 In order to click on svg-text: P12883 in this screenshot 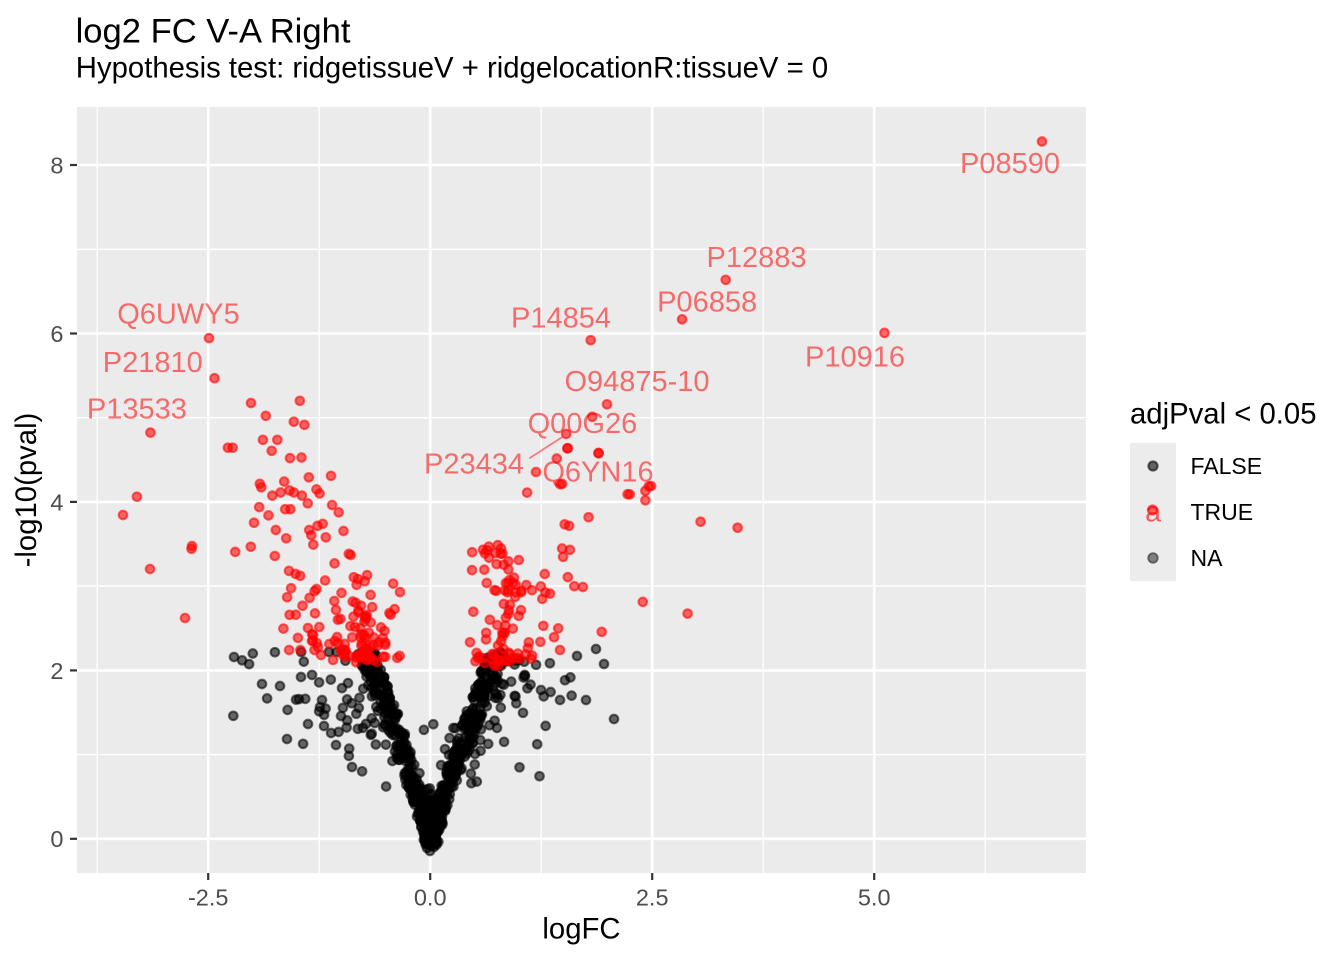, I will do `click(757, 258)`.